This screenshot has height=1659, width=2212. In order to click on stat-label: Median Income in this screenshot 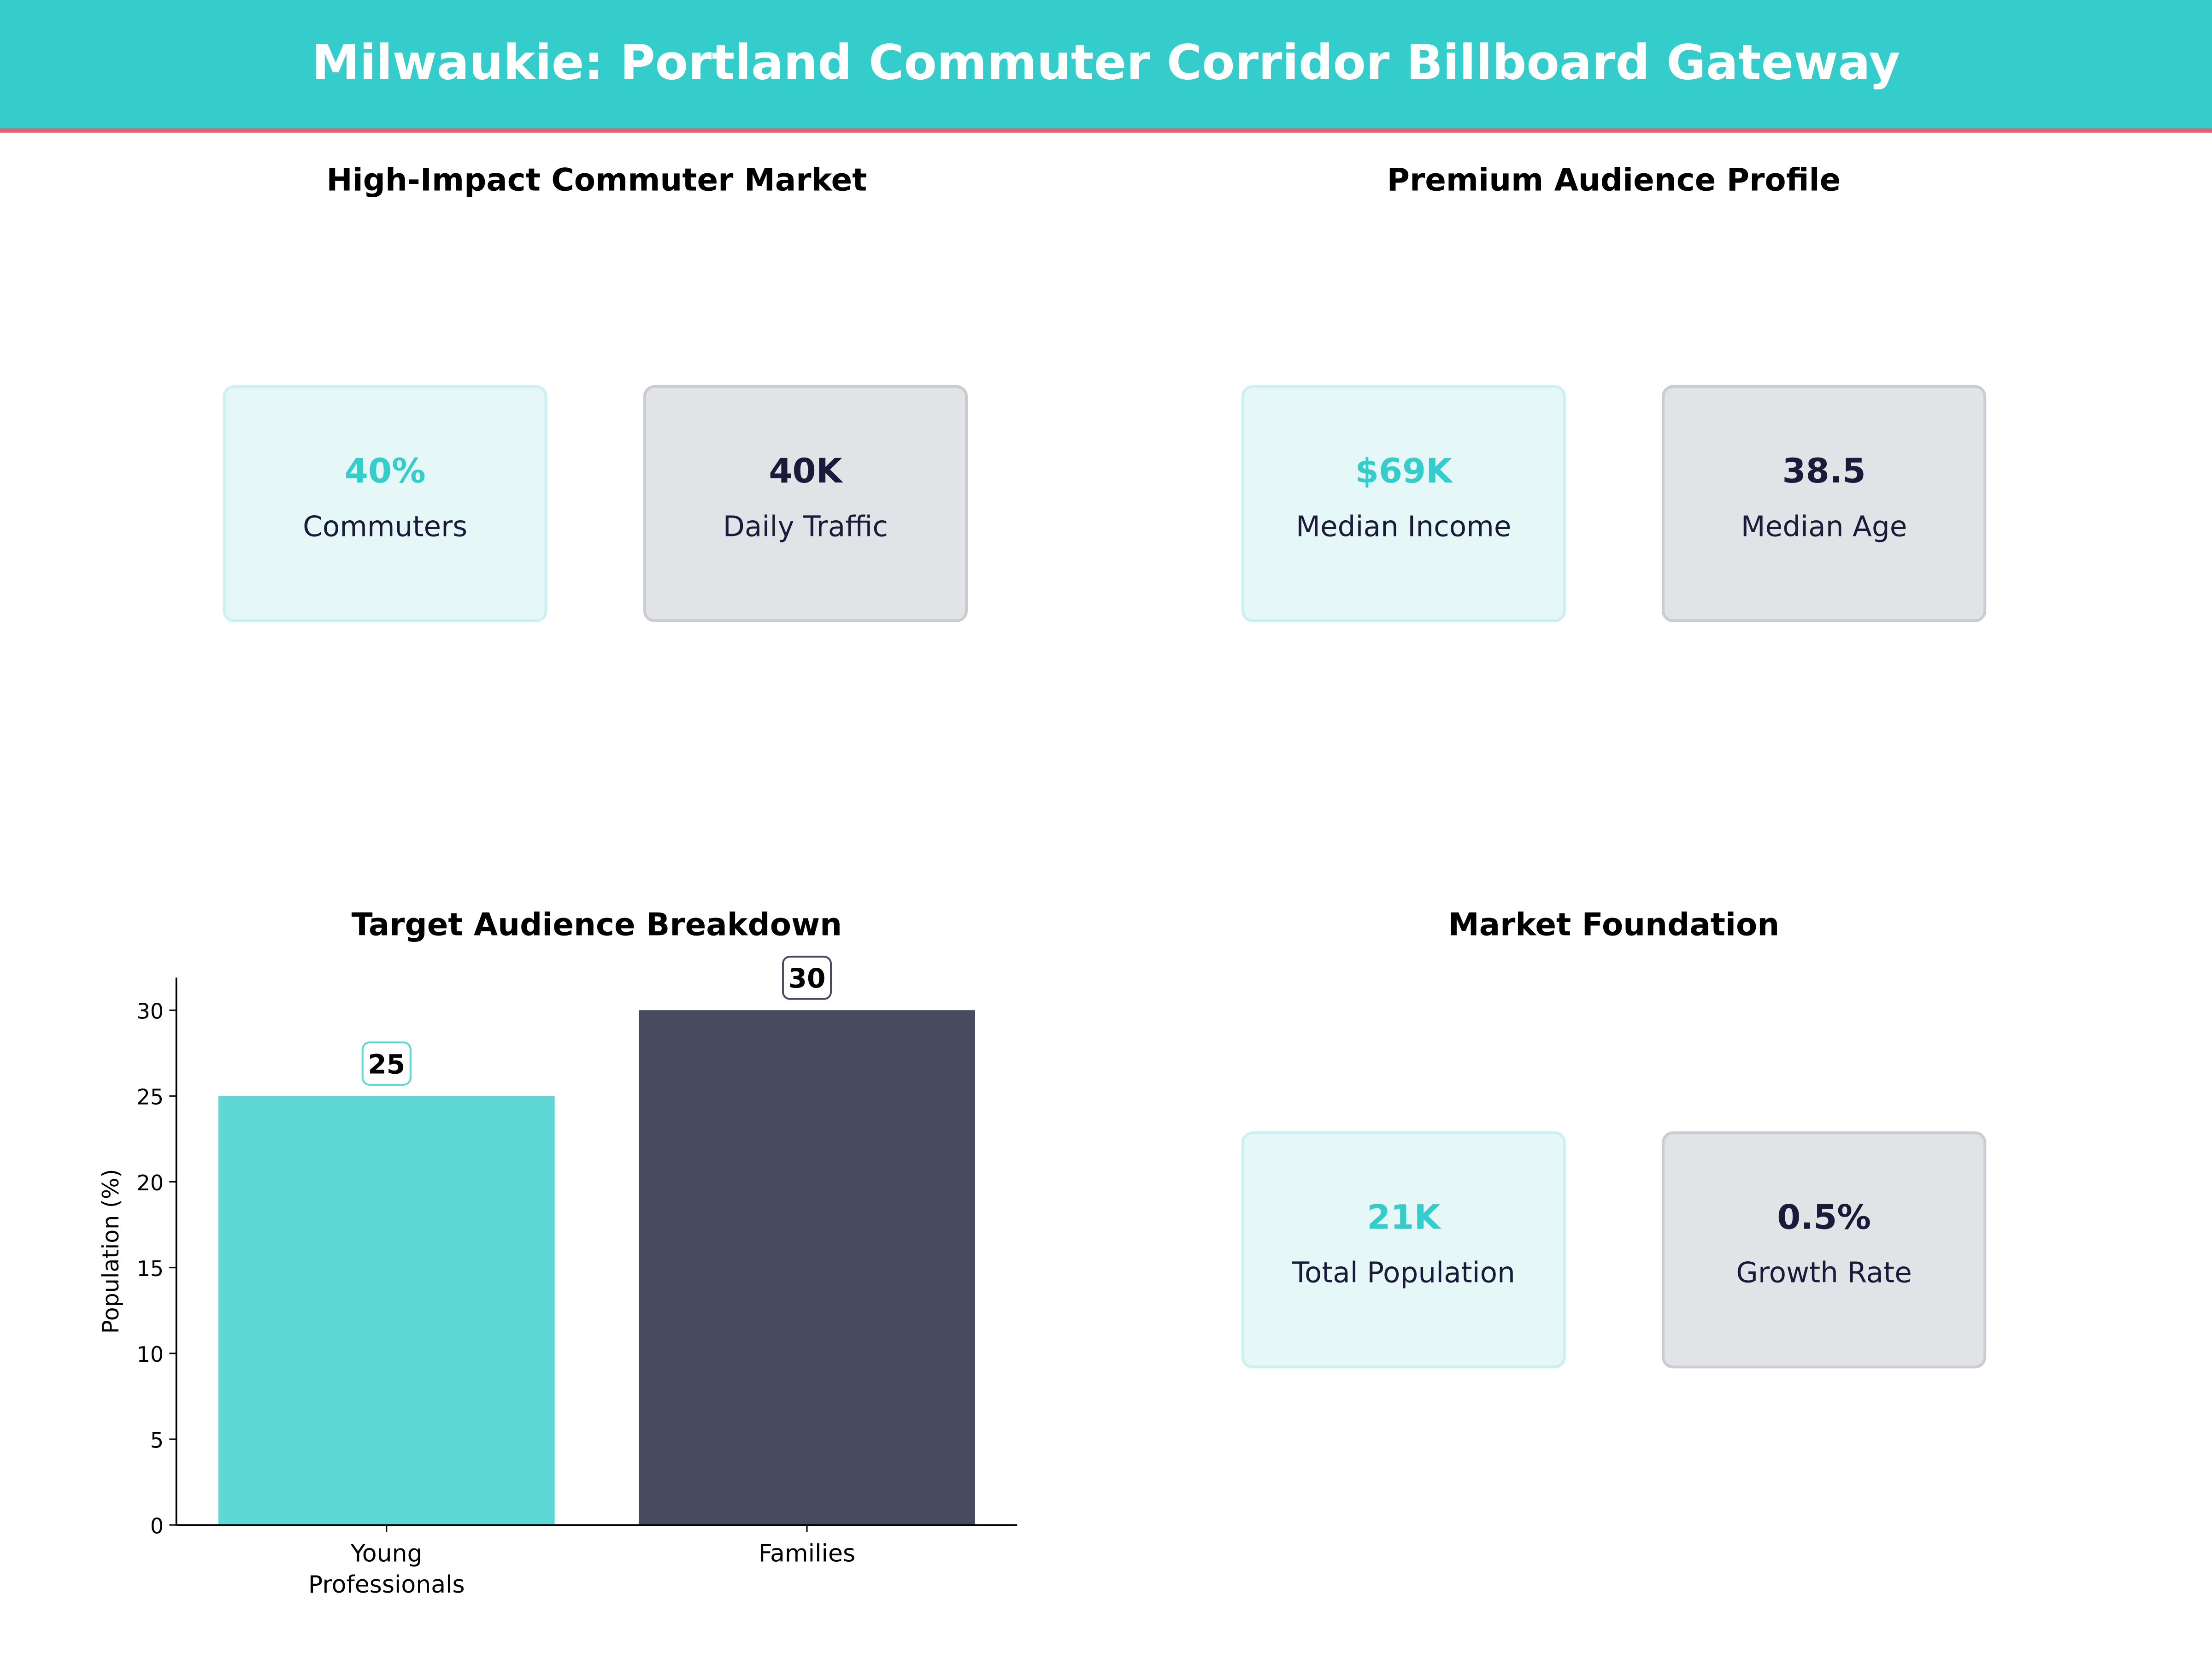, I will do `click(1404, 526)`.